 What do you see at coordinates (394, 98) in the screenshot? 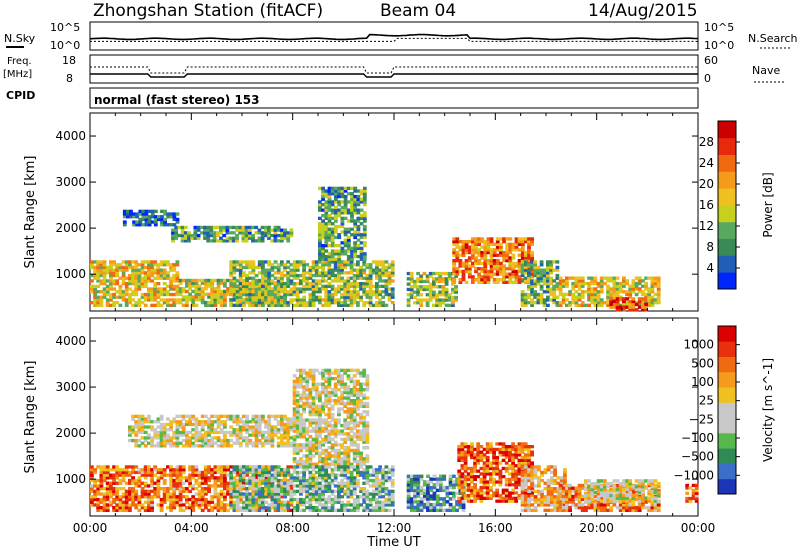
I see `cpid-strip-frame` at bounding box center [394, 98].